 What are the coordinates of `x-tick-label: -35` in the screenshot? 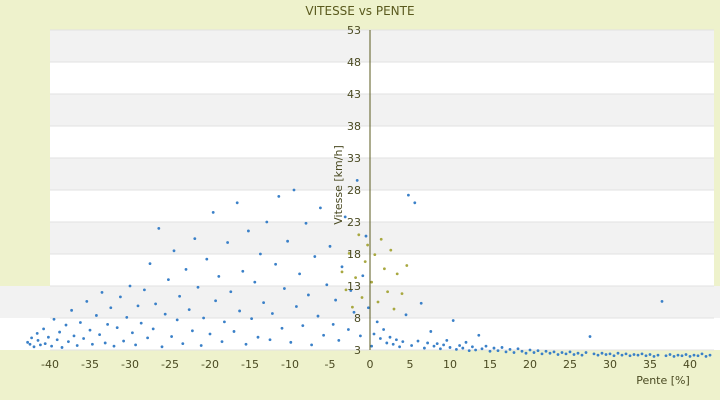 It's located at (90, 364).